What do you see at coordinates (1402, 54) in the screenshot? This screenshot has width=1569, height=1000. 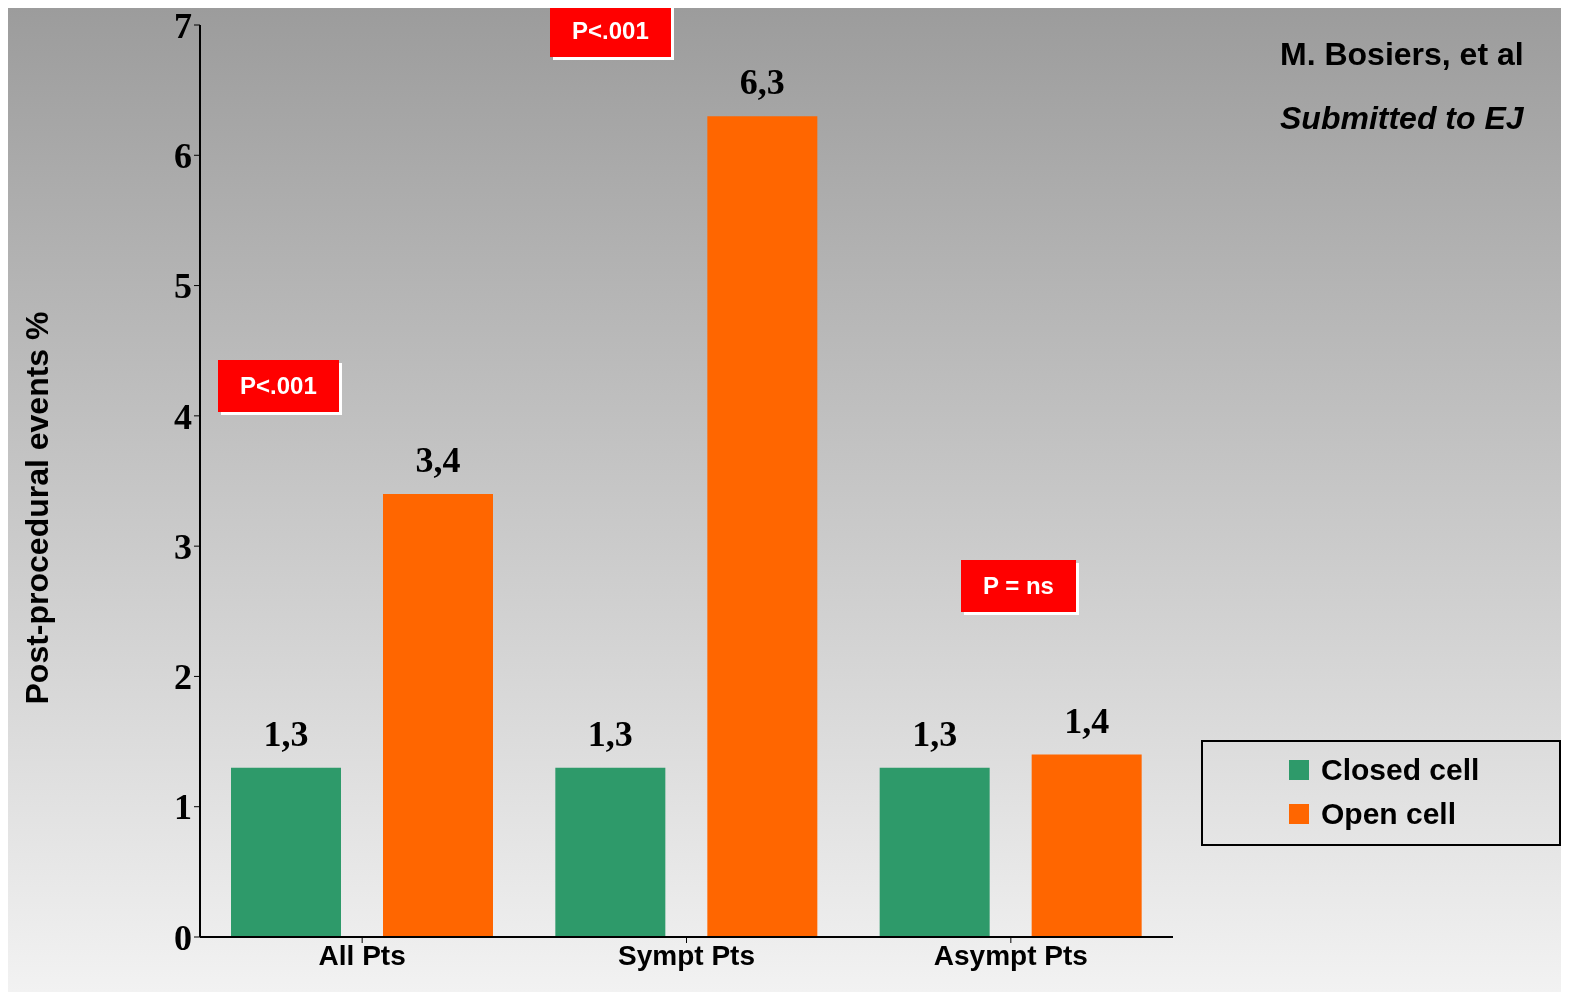 I see `text: M. Bosiers, et al` at bounding box center [1402, 54].